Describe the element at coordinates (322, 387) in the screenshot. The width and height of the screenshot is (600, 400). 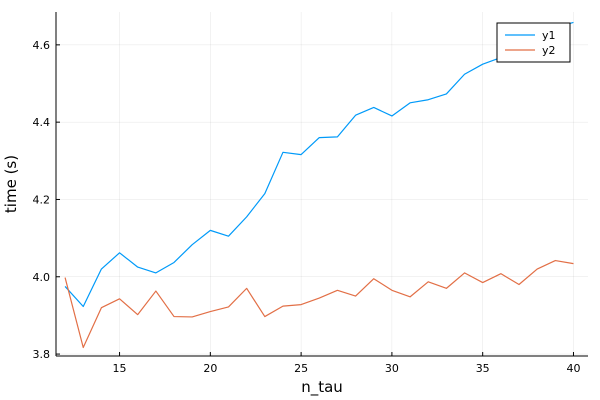
I see `x-axis-label: n_tau` at that location.